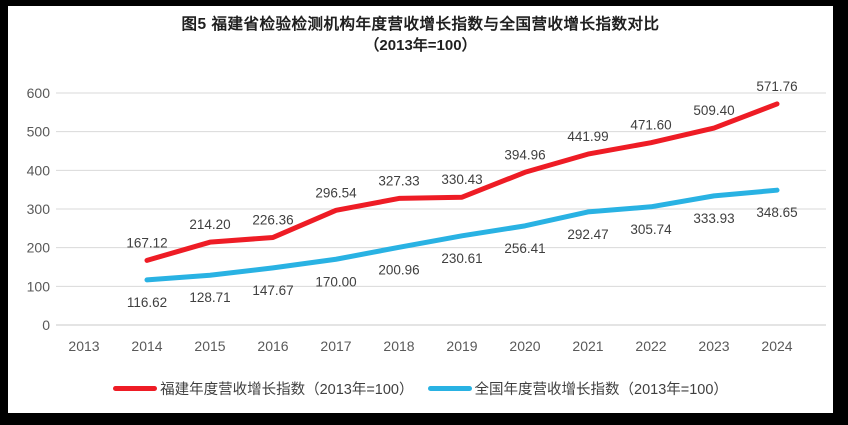  What do you see at coordinates (420, 45) in the screenshot?
I see `chart-subtitle: （2013年=100）` at bounding box center [420, 45].